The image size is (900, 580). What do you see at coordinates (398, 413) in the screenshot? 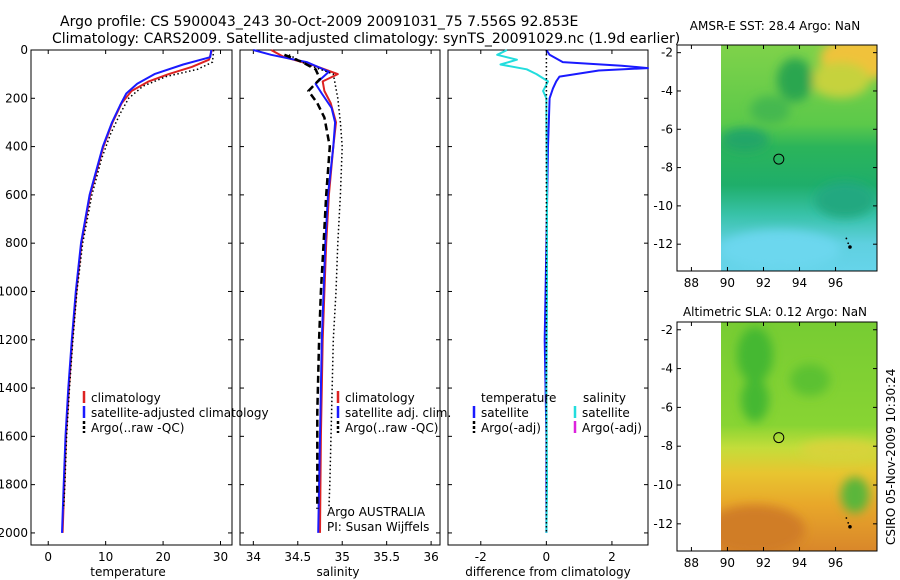
I see `legend-label-satellite-adj: satellite adj. clim.` at bounding box center [398, 413].